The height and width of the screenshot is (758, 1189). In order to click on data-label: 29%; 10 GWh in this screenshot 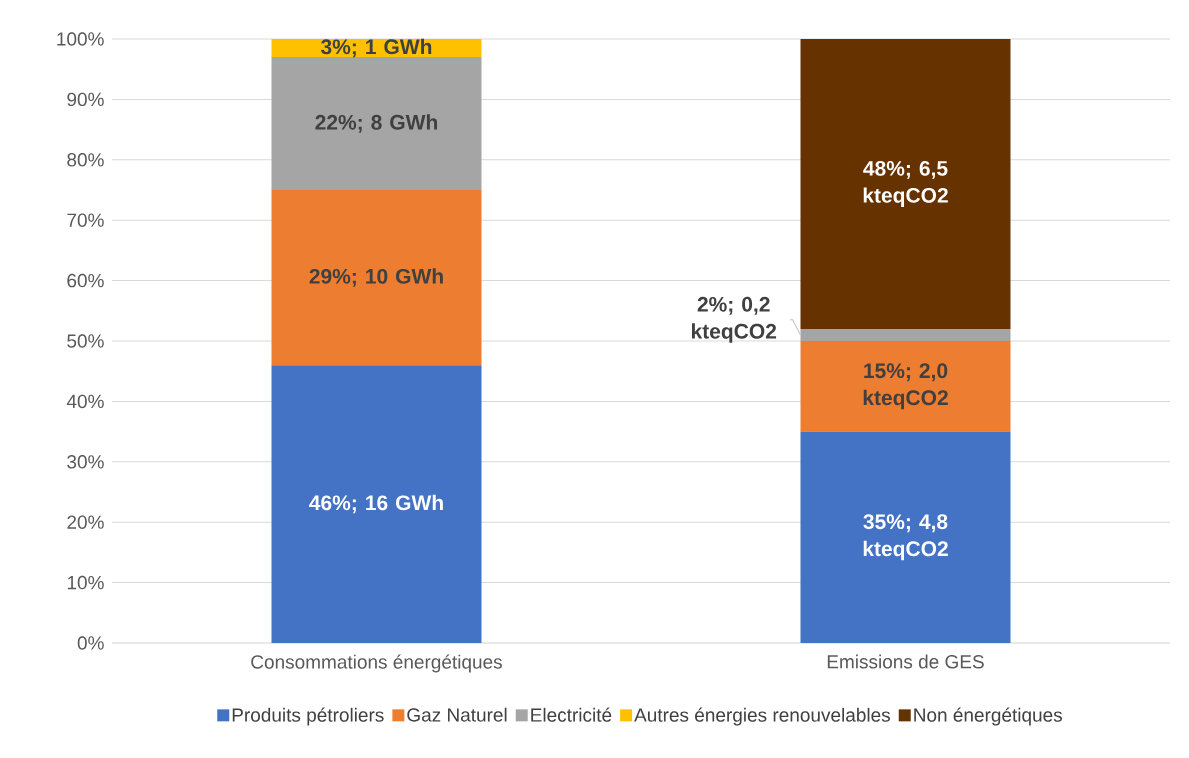, I will do `click(376, 277)`.